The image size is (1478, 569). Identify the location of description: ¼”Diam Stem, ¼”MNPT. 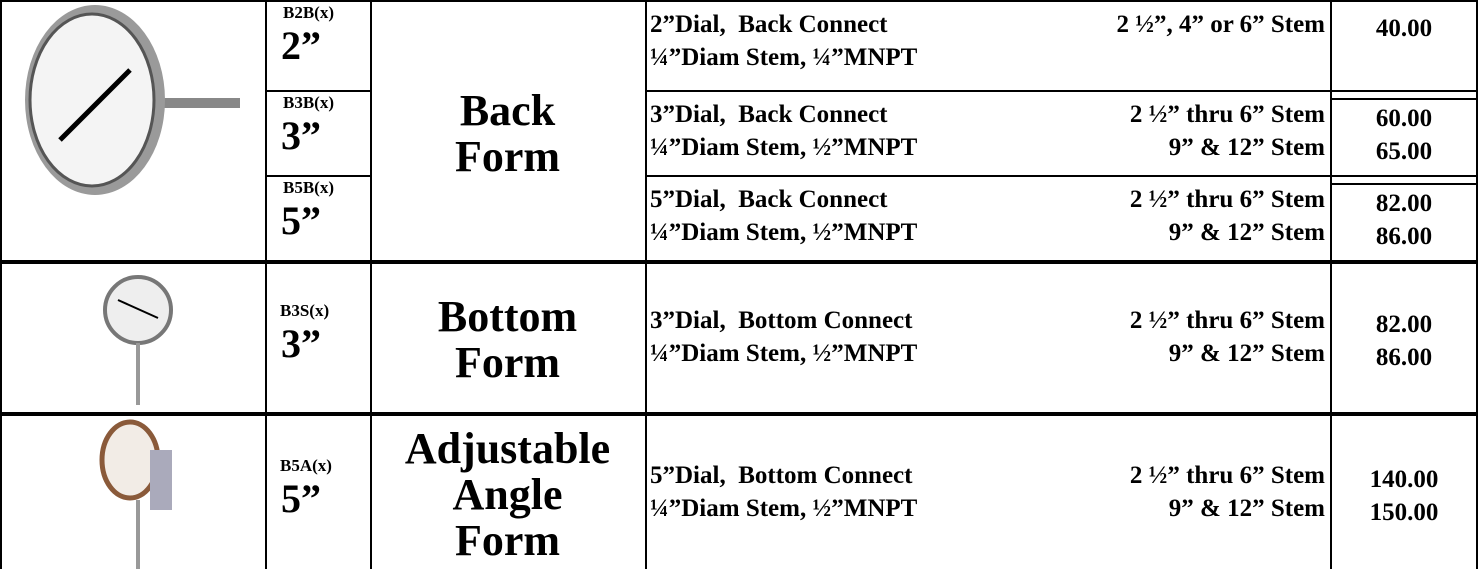
(784, 57).